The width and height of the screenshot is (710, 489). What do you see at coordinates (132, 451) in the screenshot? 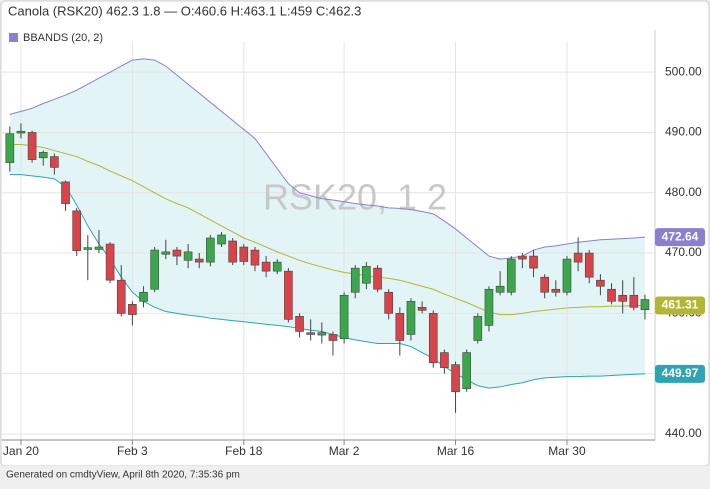
I see `x-tick-label: Feb 3` at bounding box center [132, 451].